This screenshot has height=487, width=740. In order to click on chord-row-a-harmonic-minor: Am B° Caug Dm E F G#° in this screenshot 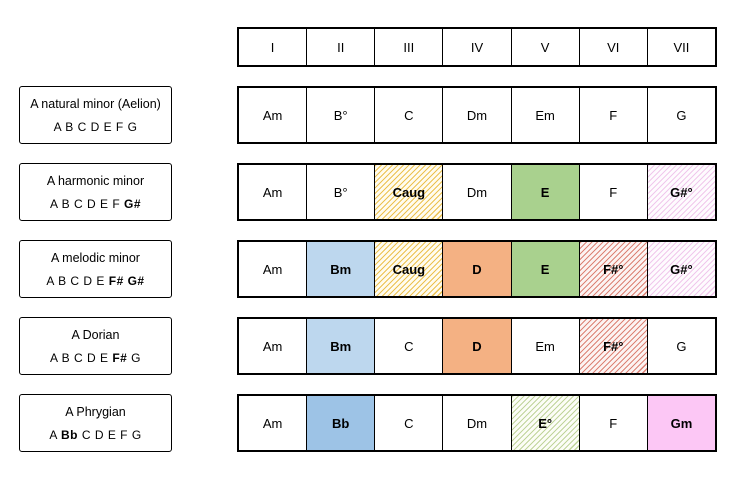, I will do `click(477, 192)`.